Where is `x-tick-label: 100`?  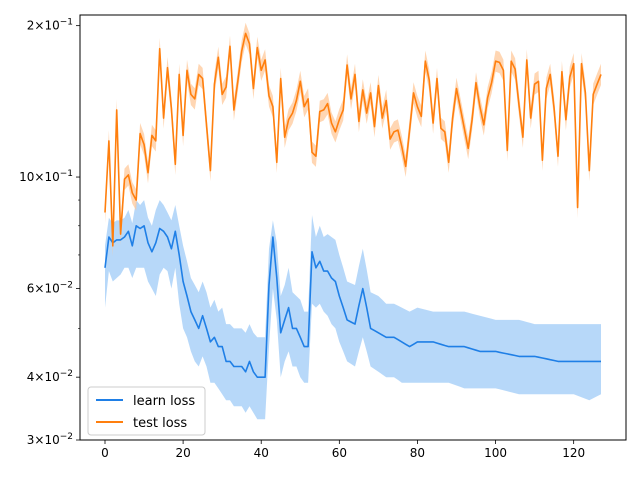
x-tick-label: 100 is located at coordinates (495, 453).